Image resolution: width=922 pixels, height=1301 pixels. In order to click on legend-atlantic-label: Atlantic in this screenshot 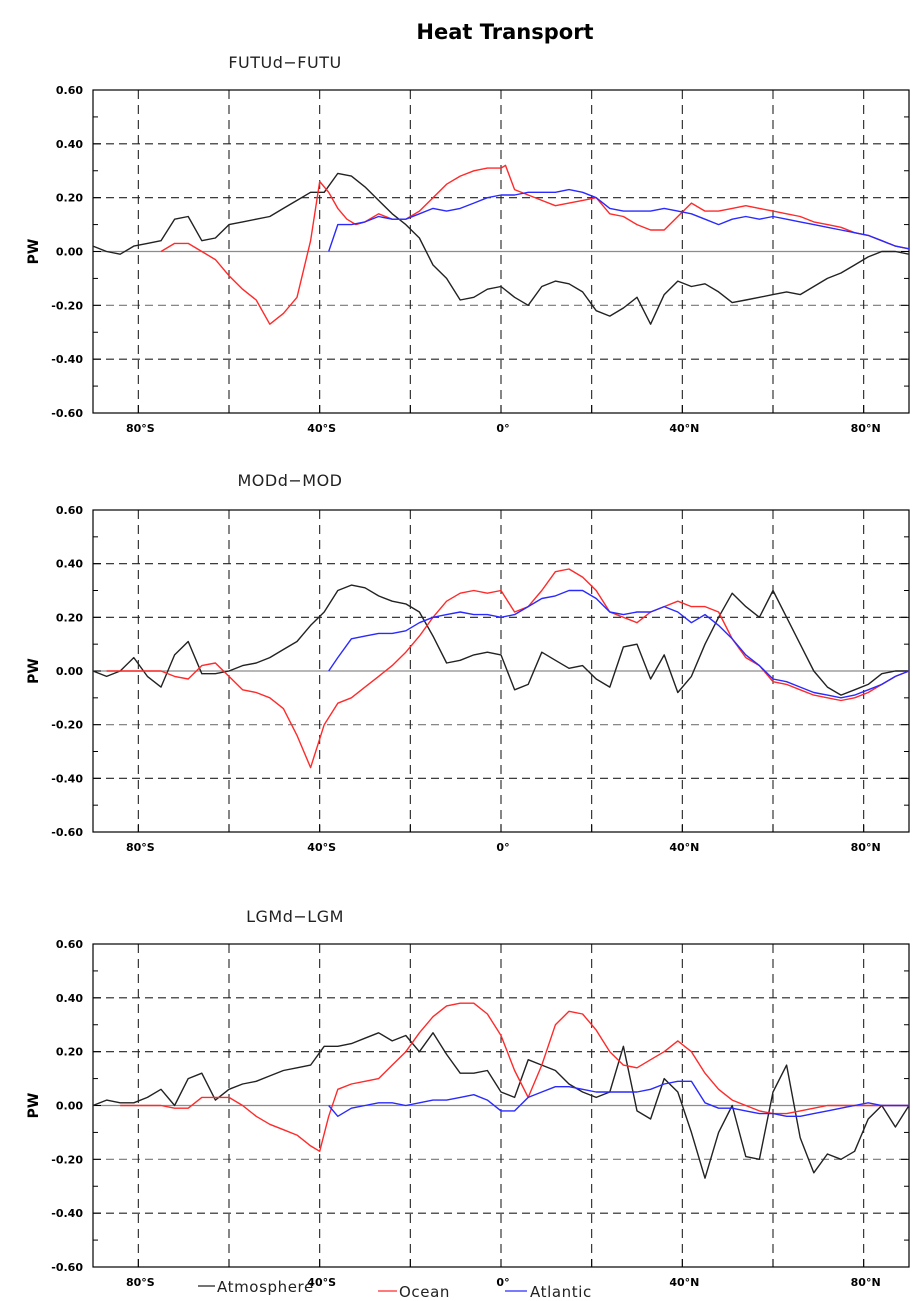, I will do `click(561, 1292)`.